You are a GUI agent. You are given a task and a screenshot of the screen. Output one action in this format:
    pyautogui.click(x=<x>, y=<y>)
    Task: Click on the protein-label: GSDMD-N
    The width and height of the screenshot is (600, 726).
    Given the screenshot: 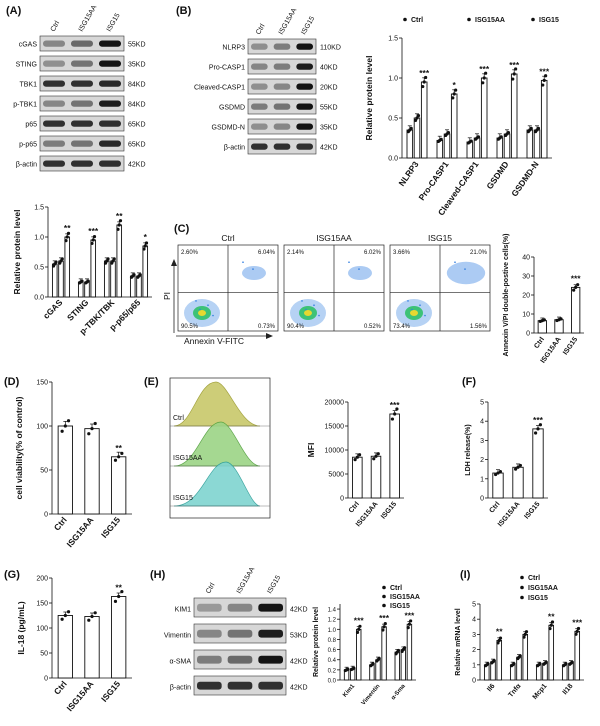 What is the action you would take?
    pyautogui.click(x=228, y=128)
    